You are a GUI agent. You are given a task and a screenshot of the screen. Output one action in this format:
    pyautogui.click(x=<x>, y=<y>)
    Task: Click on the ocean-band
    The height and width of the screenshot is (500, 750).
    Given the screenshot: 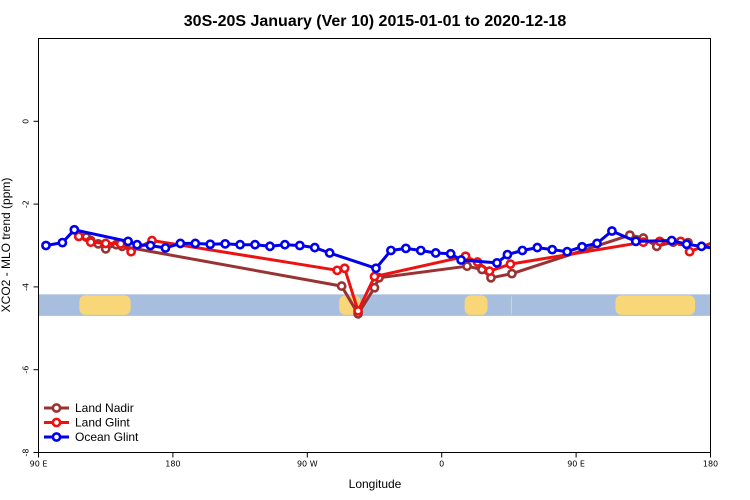 What is the action you would take?
    pyautogui.click(x=374, y=305)
    